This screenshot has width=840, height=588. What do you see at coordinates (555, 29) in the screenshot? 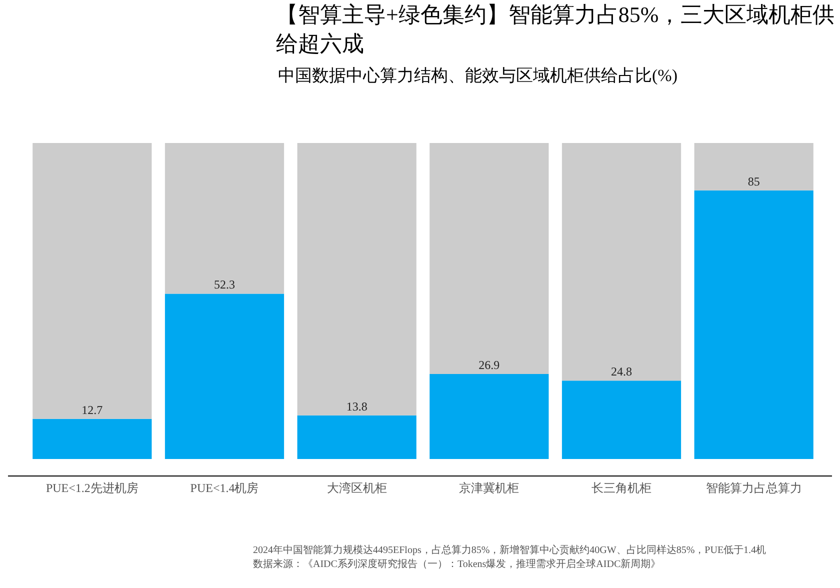
I see `chart-title: 【智算主导+绿色集约】智能算力占85%，三大区域机柜供给超六成` at bounding box center [555, 29].